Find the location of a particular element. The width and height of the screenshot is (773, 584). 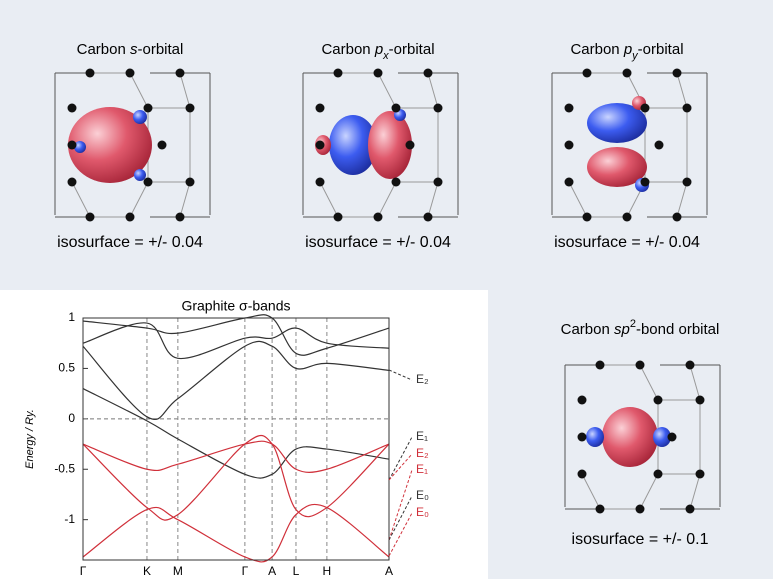

panel-caption: isosurface = +/- 0.1 is located at coordinates (640, 539).